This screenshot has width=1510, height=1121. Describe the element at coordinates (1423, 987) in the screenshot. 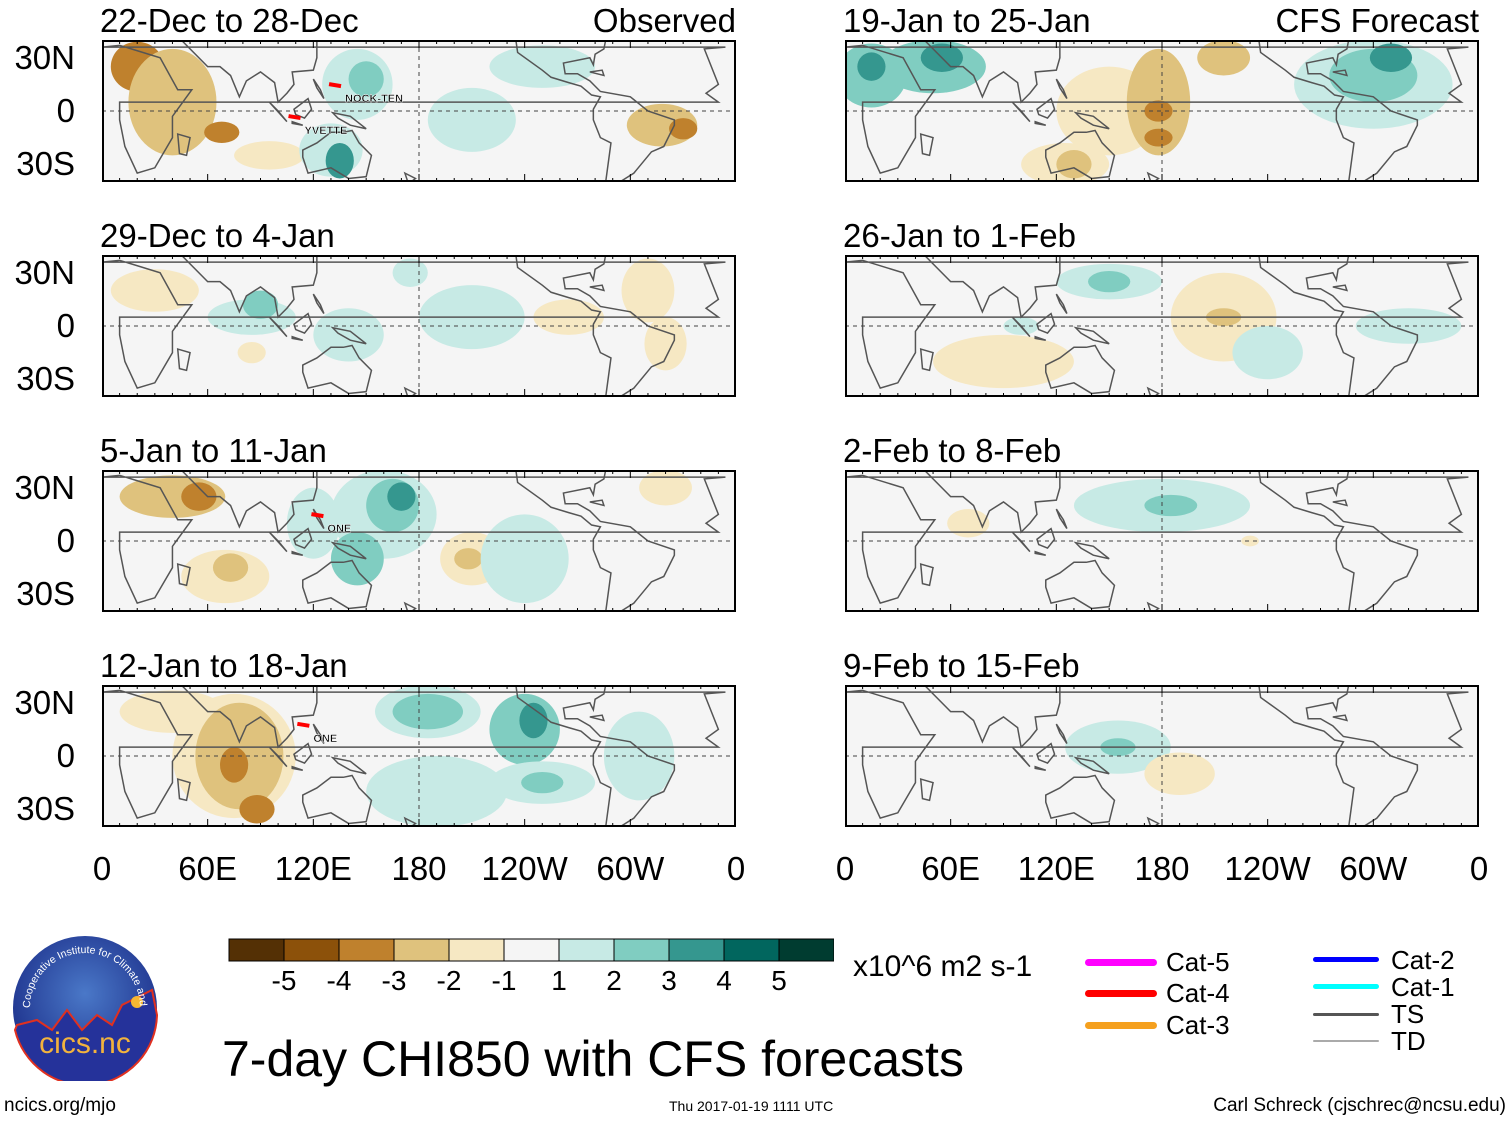

I see `legend-label: Cat-1` at that location.